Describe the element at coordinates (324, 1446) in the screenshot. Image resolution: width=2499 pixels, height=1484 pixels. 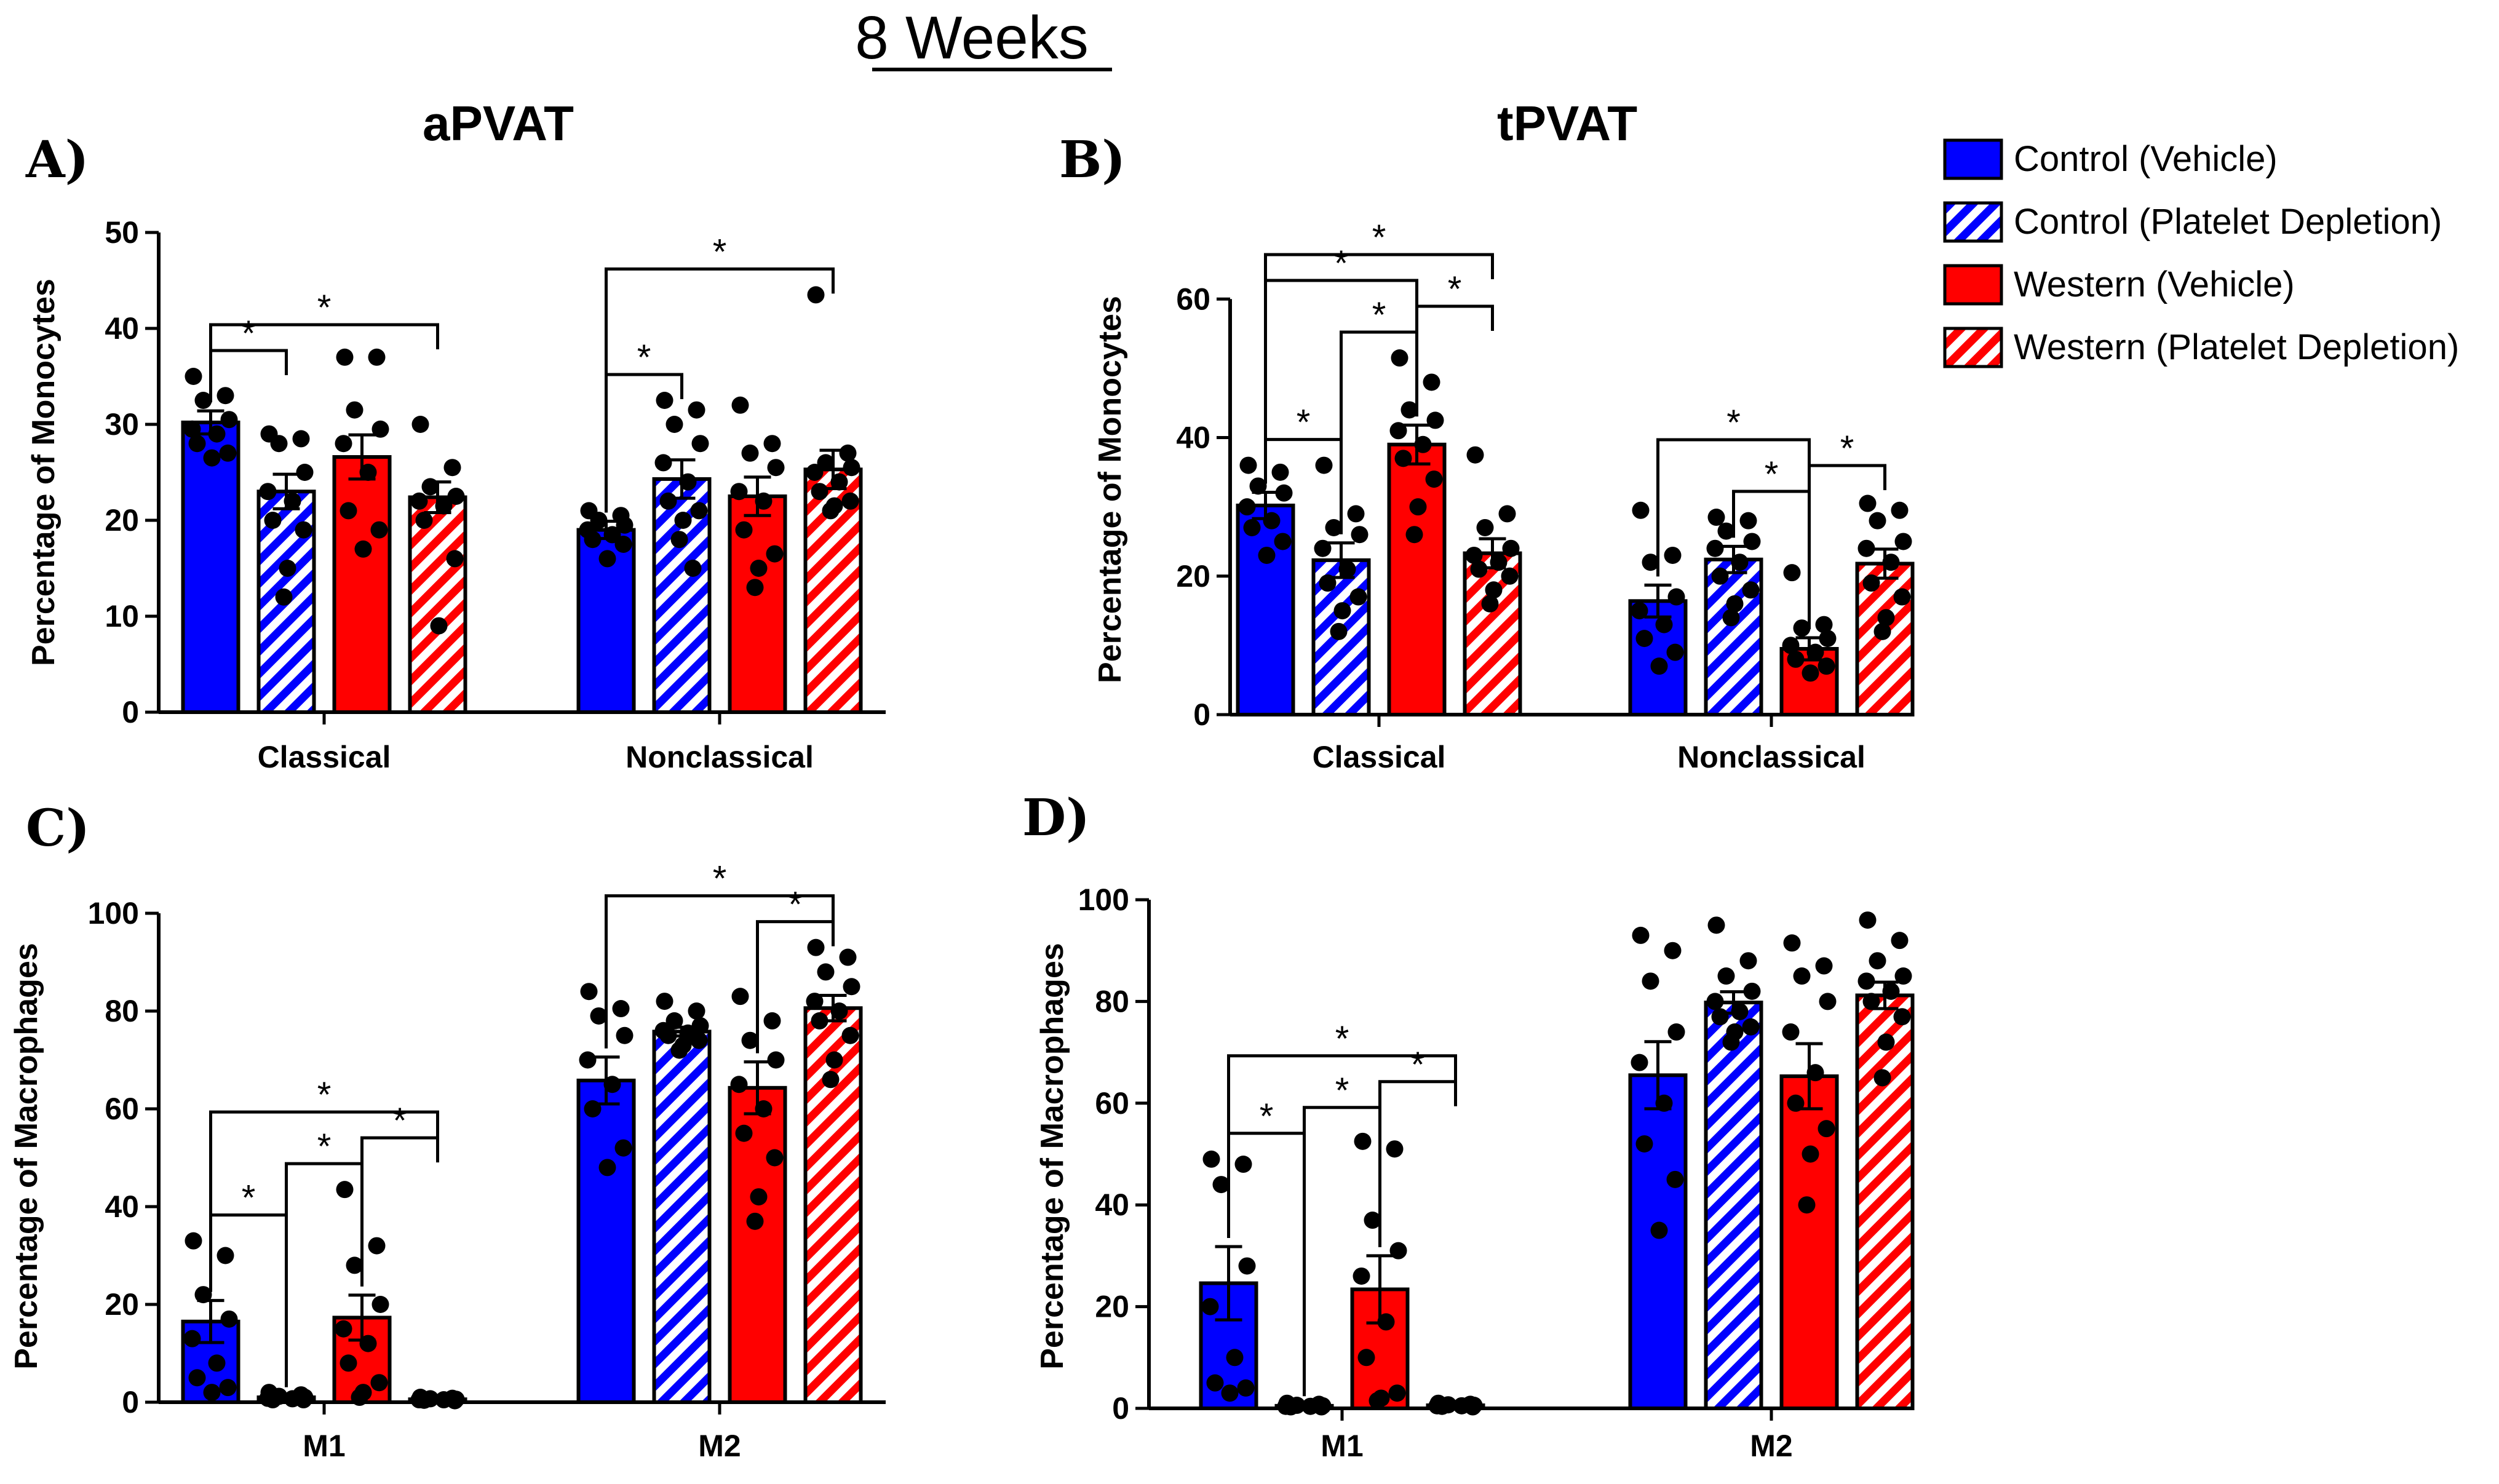
I see `x-tick-label: M1` at that location.